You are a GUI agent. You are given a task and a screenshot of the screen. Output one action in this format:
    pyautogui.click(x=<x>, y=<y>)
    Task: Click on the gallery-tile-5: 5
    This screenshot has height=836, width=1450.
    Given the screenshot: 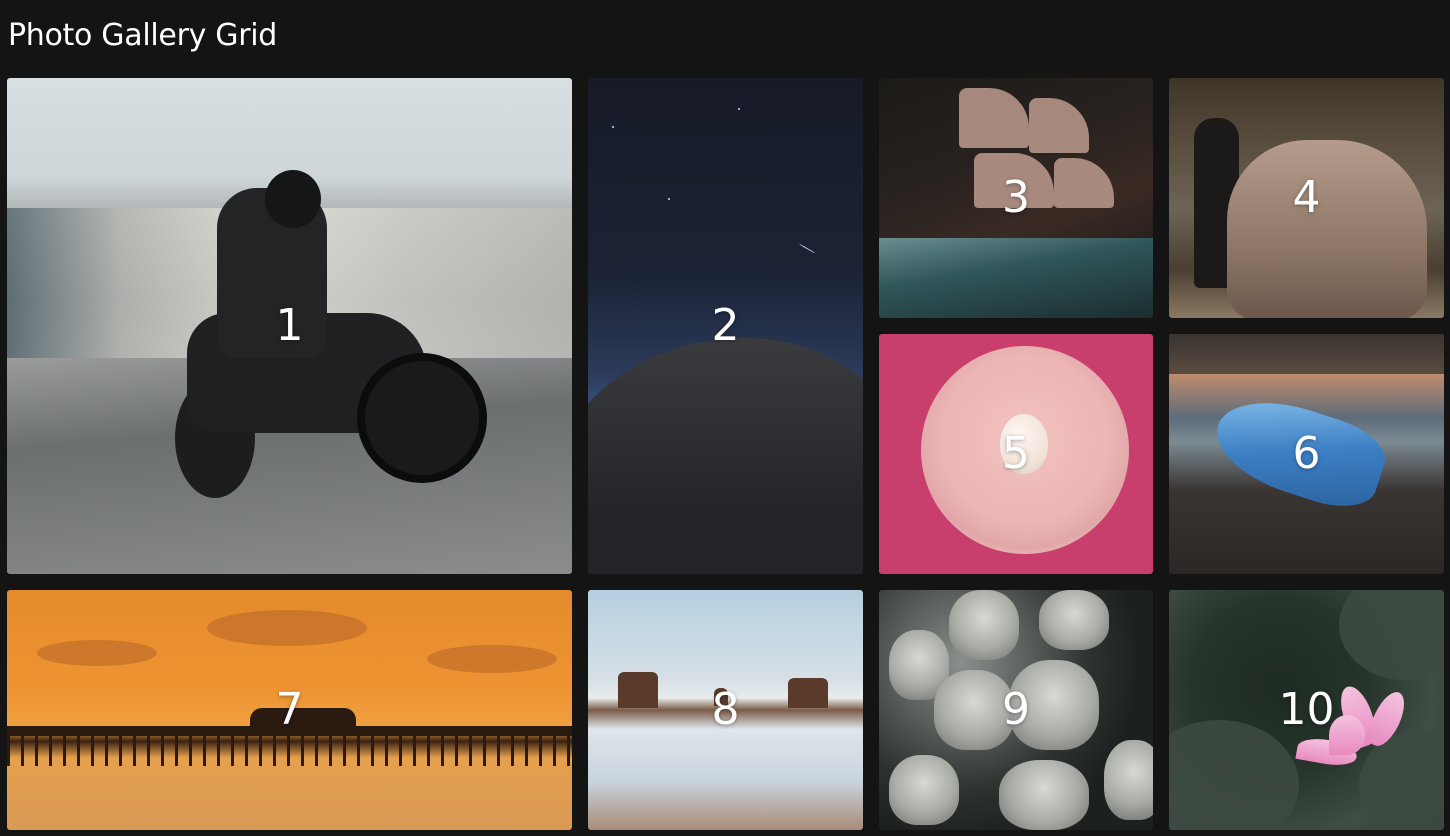 What is the action you would take?
    pyautogui.click(x=1016, y=454)
    